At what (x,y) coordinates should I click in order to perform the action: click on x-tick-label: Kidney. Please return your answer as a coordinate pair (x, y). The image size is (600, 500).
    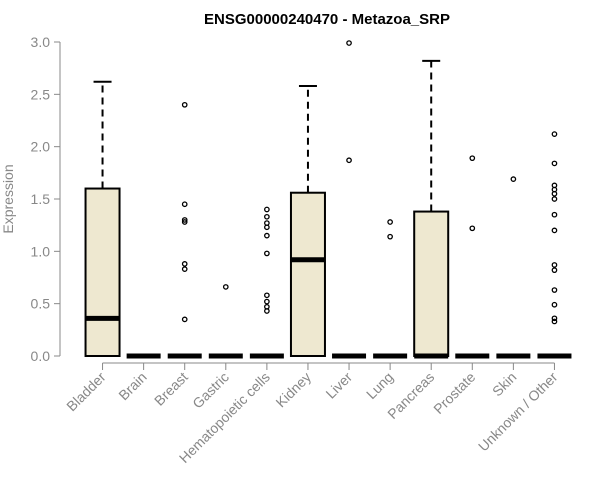
    Looking at the image, I should click on (293, 390).